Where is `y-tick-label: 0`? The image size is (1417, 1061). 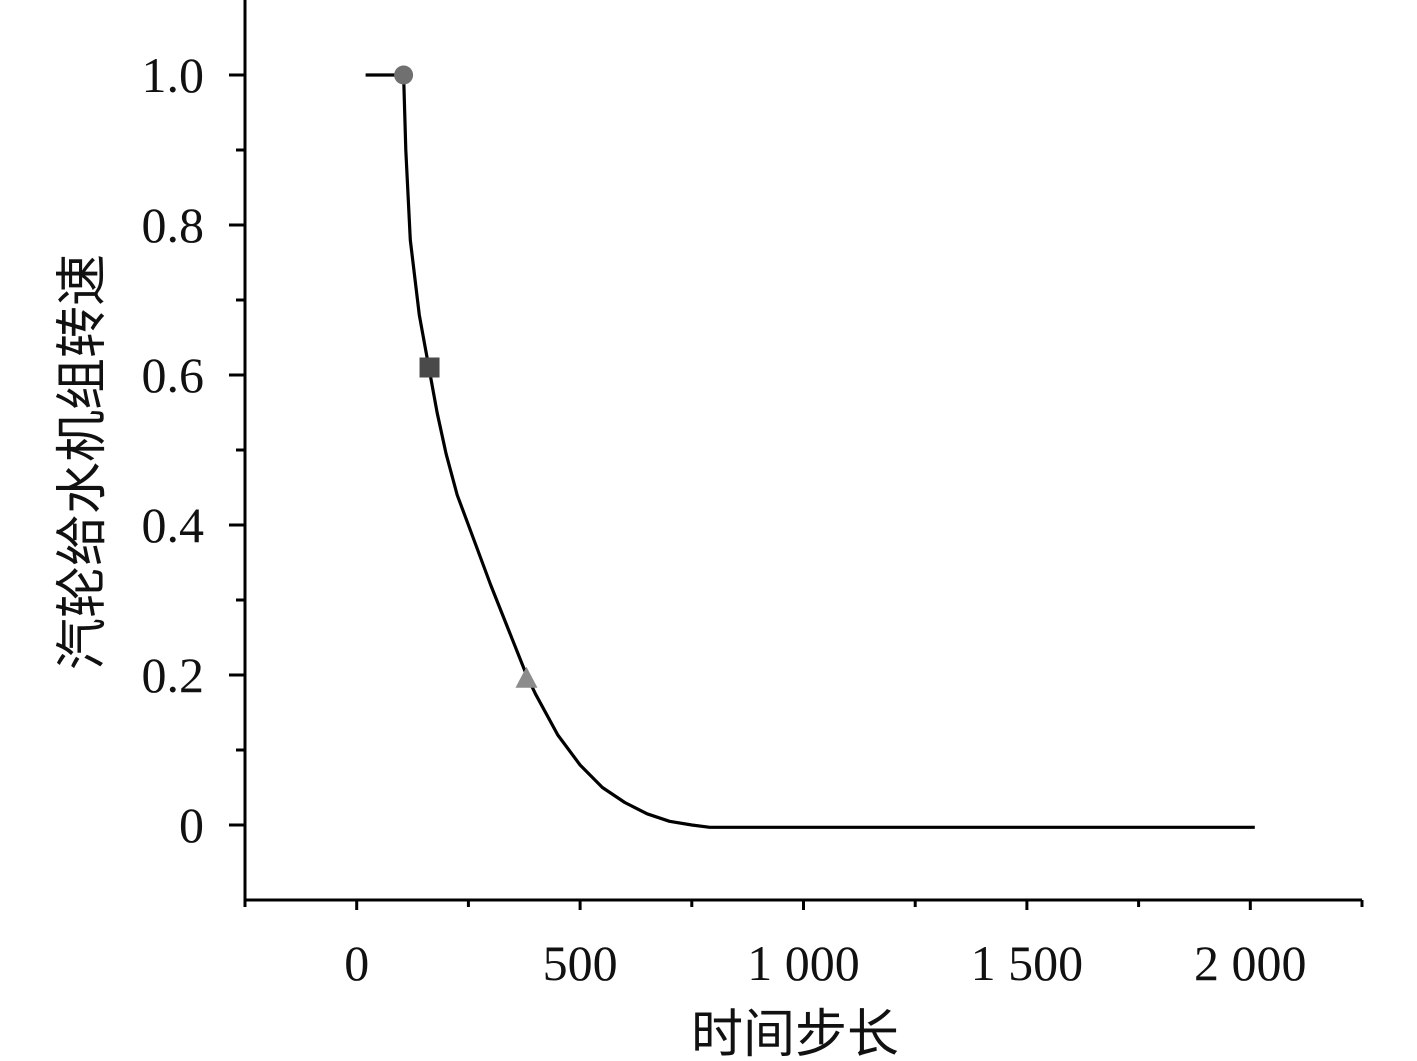
y-tick-label: 0 is located at coordinates (191, 825).